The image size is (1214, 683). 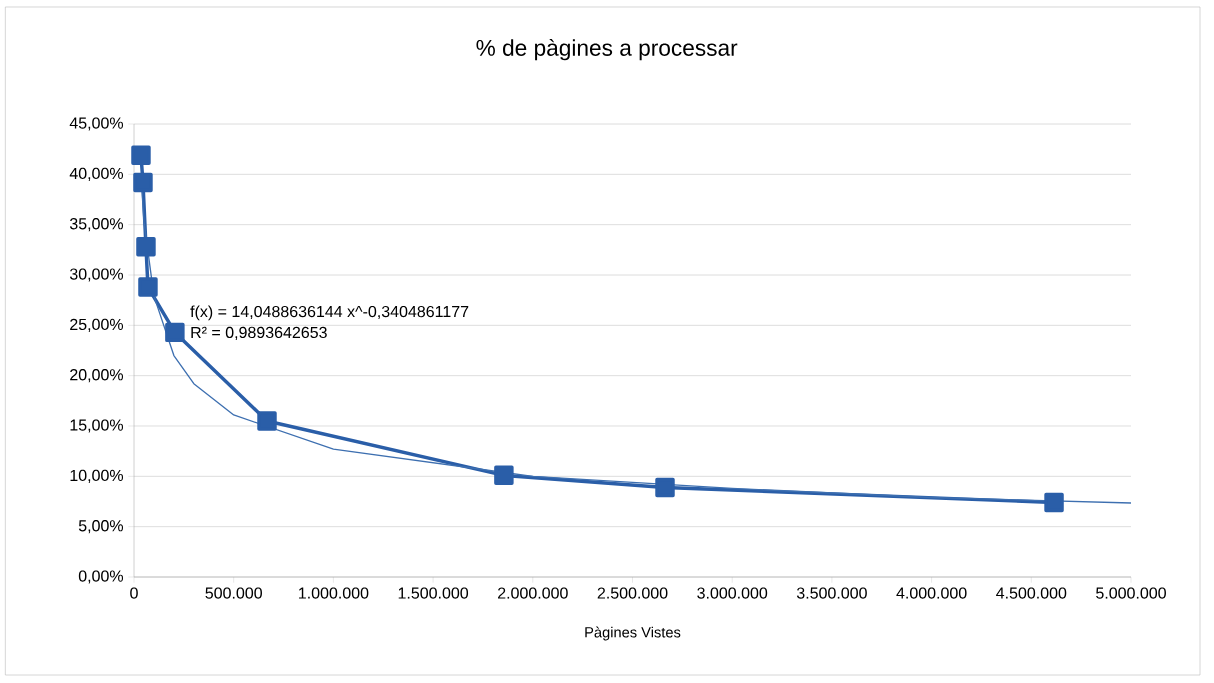 I want to click on chart-title: % de pàgines a processar, so click(x=607, y=49).